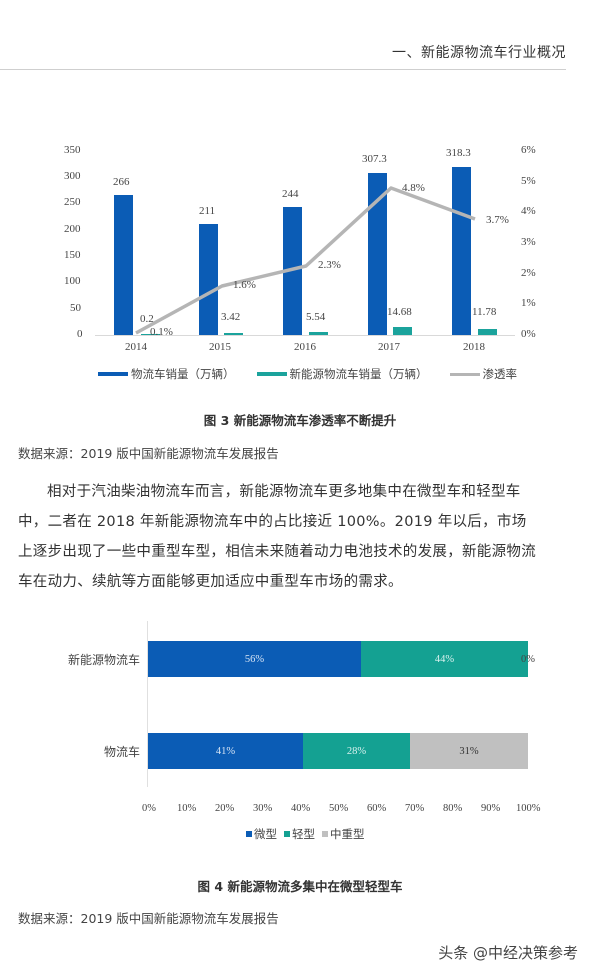 This screenshot has width=600, height=972. What do you see at coordinates (528, 211) in the screenshot?
I see `right-axis-tick: 4%` at bounding box center [528, 211].